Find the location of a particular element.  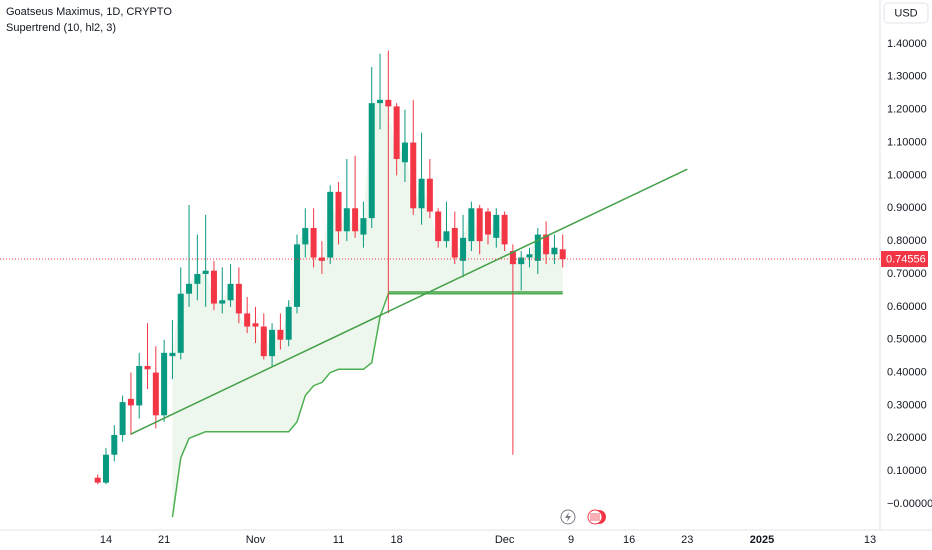

currency-button is located at coordinates (906, 13).